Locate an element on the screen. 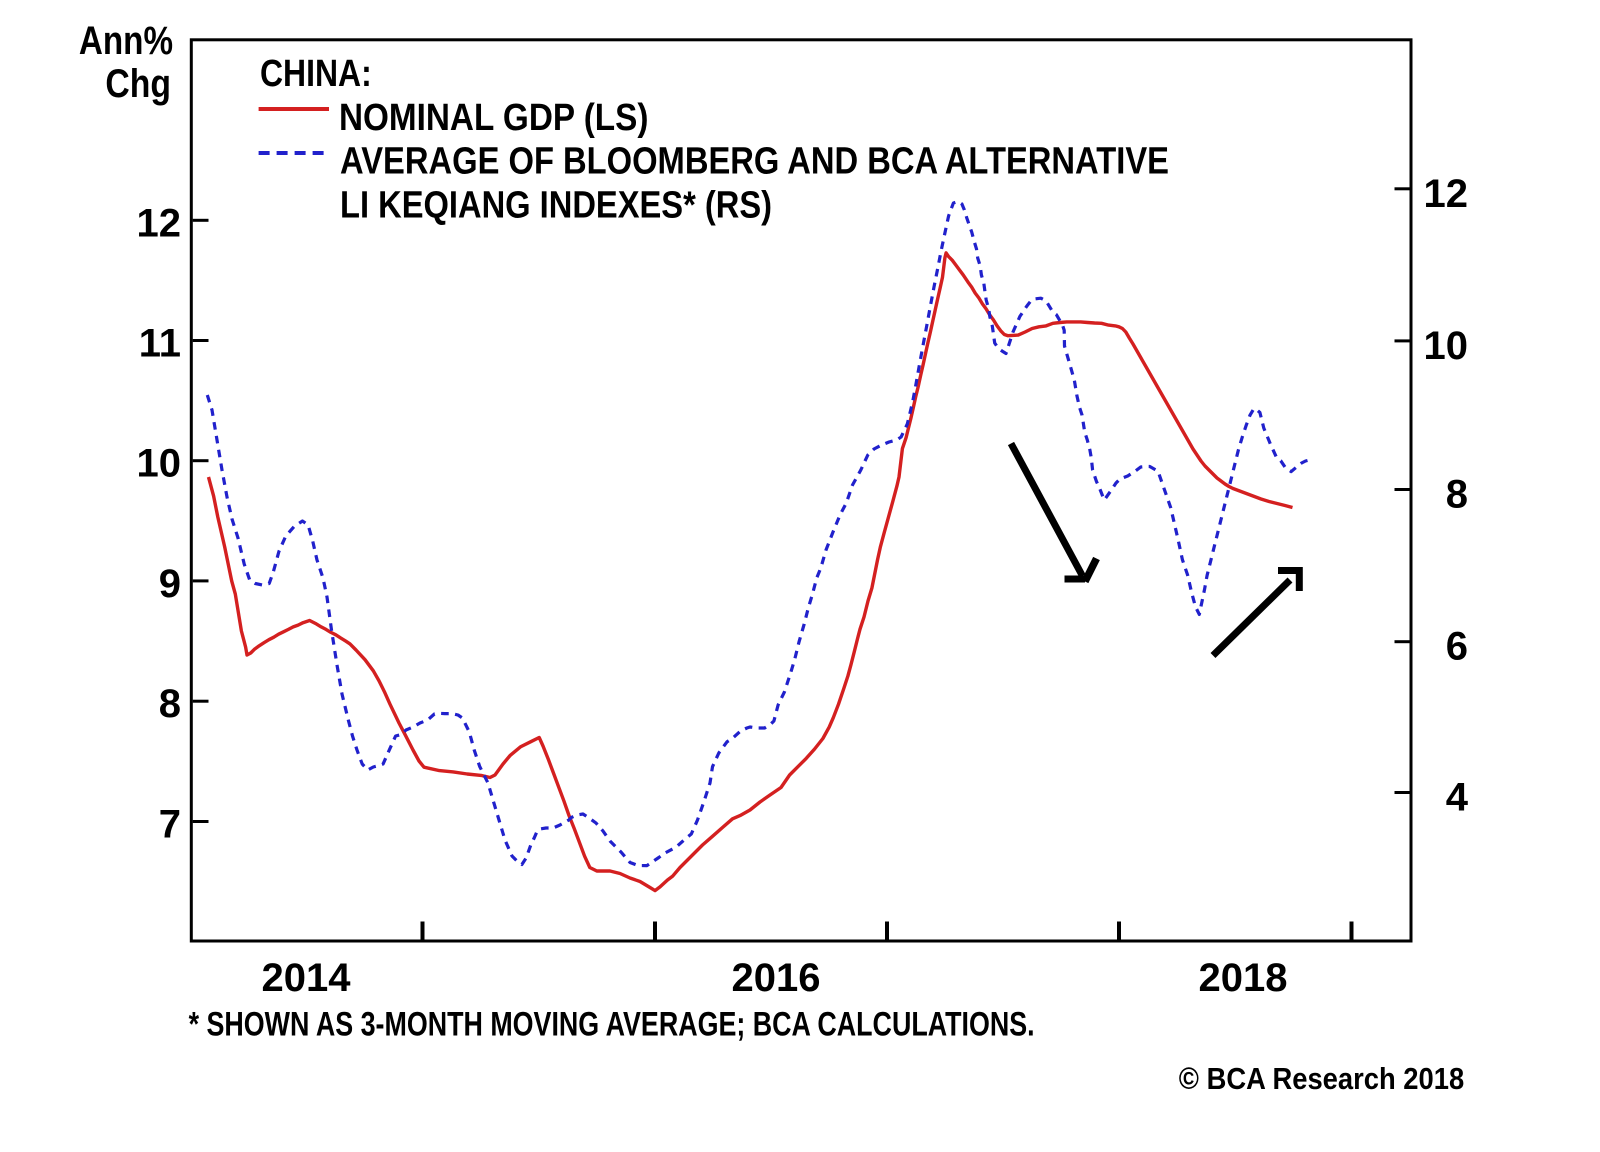 This screenshot has width=1600, height=1152. svg-text: 4 is located at coordinates (1457, 798).